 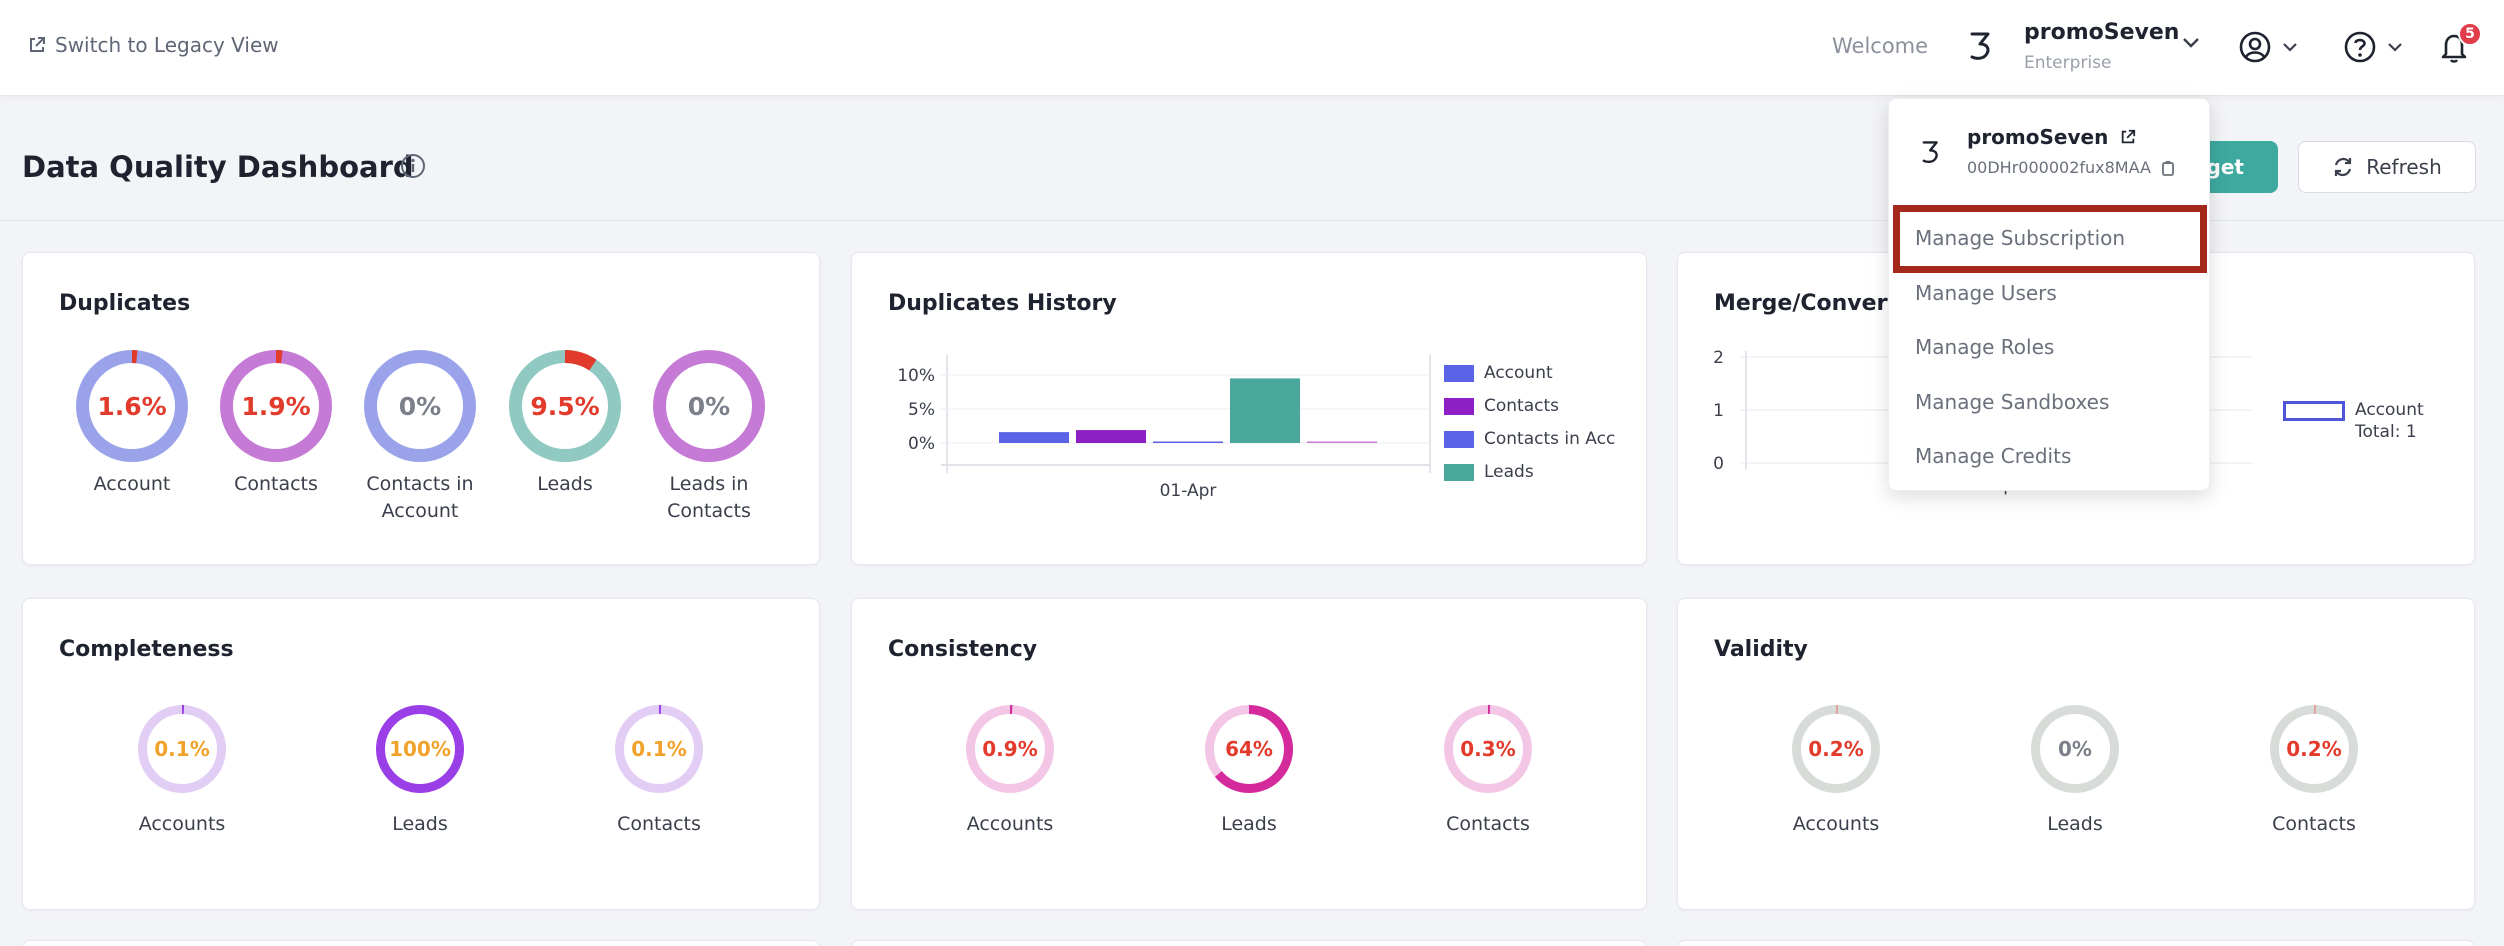 I want to click on help-menu-button, so click(x=2373, y=47).